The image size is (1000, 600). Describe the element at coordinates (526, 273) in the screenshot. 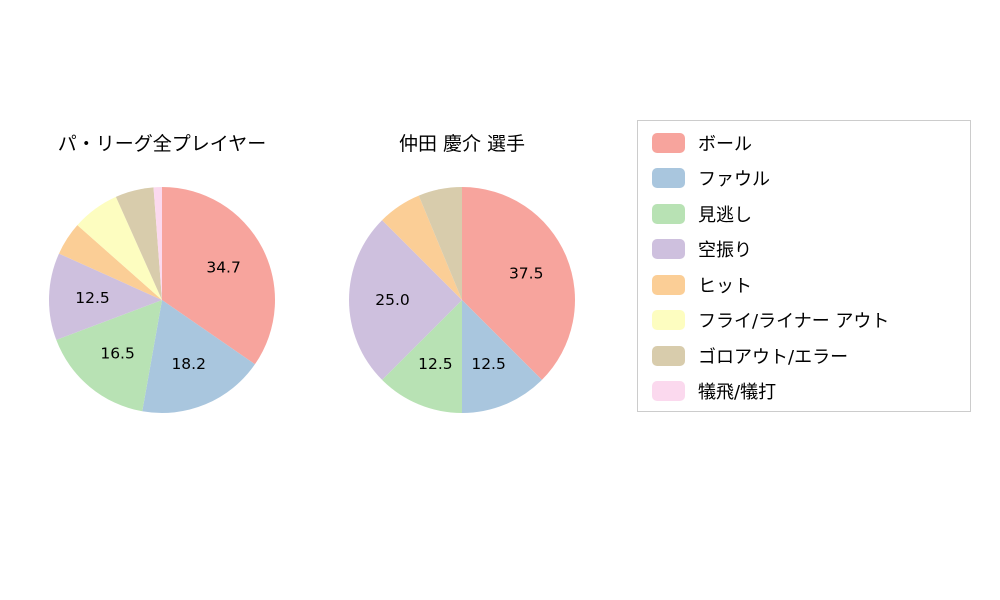

I see `pie-slice-value-label: 37.5` at that location.